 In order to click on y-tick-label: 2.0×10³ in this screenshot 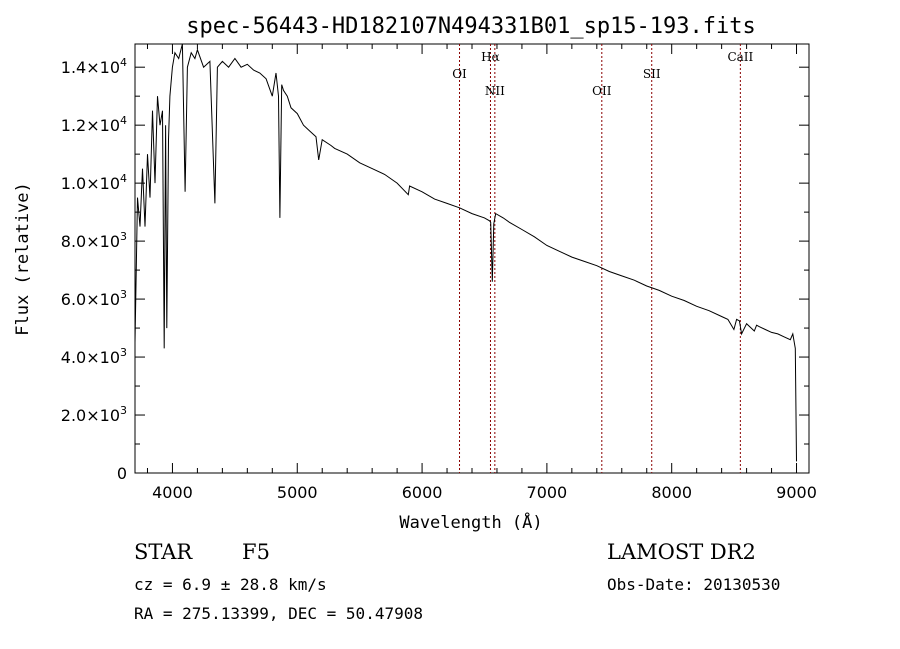, I will do `click(94, 414)`.